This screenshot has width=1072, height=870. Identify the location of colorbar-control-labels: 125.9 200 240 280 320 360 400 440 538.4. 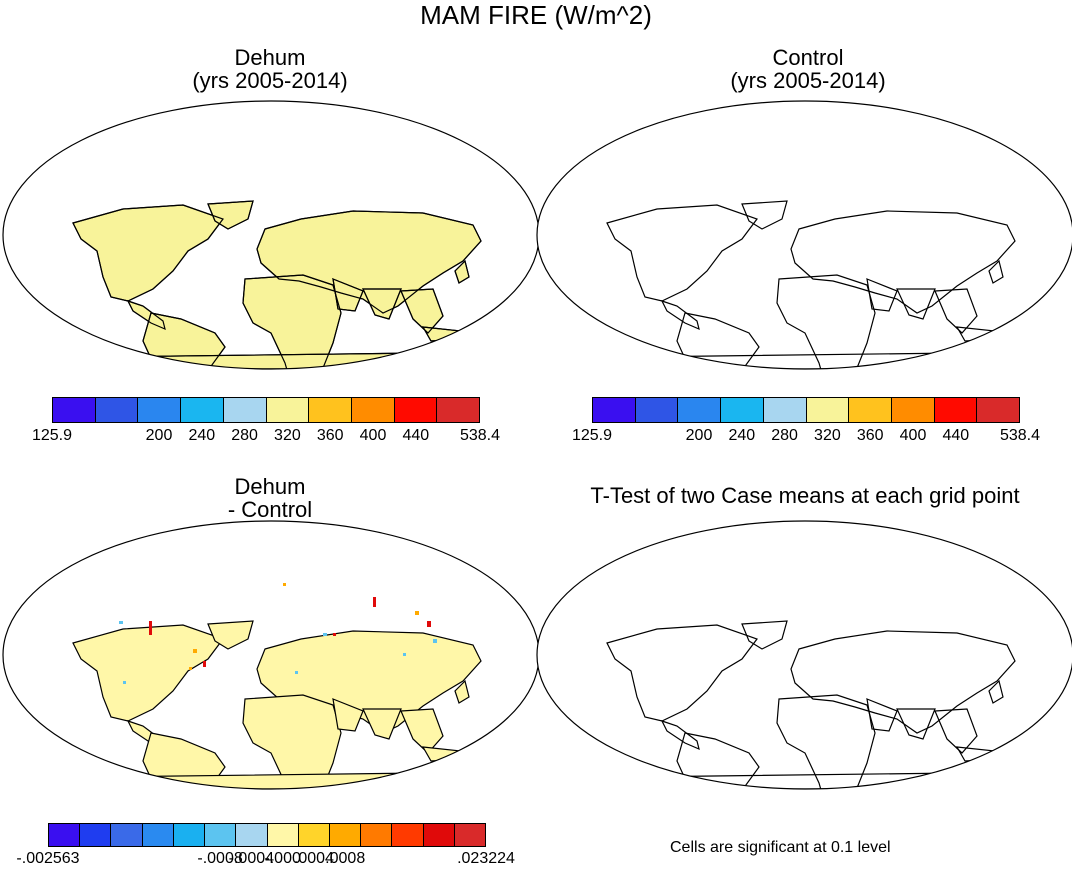
(806, 437).